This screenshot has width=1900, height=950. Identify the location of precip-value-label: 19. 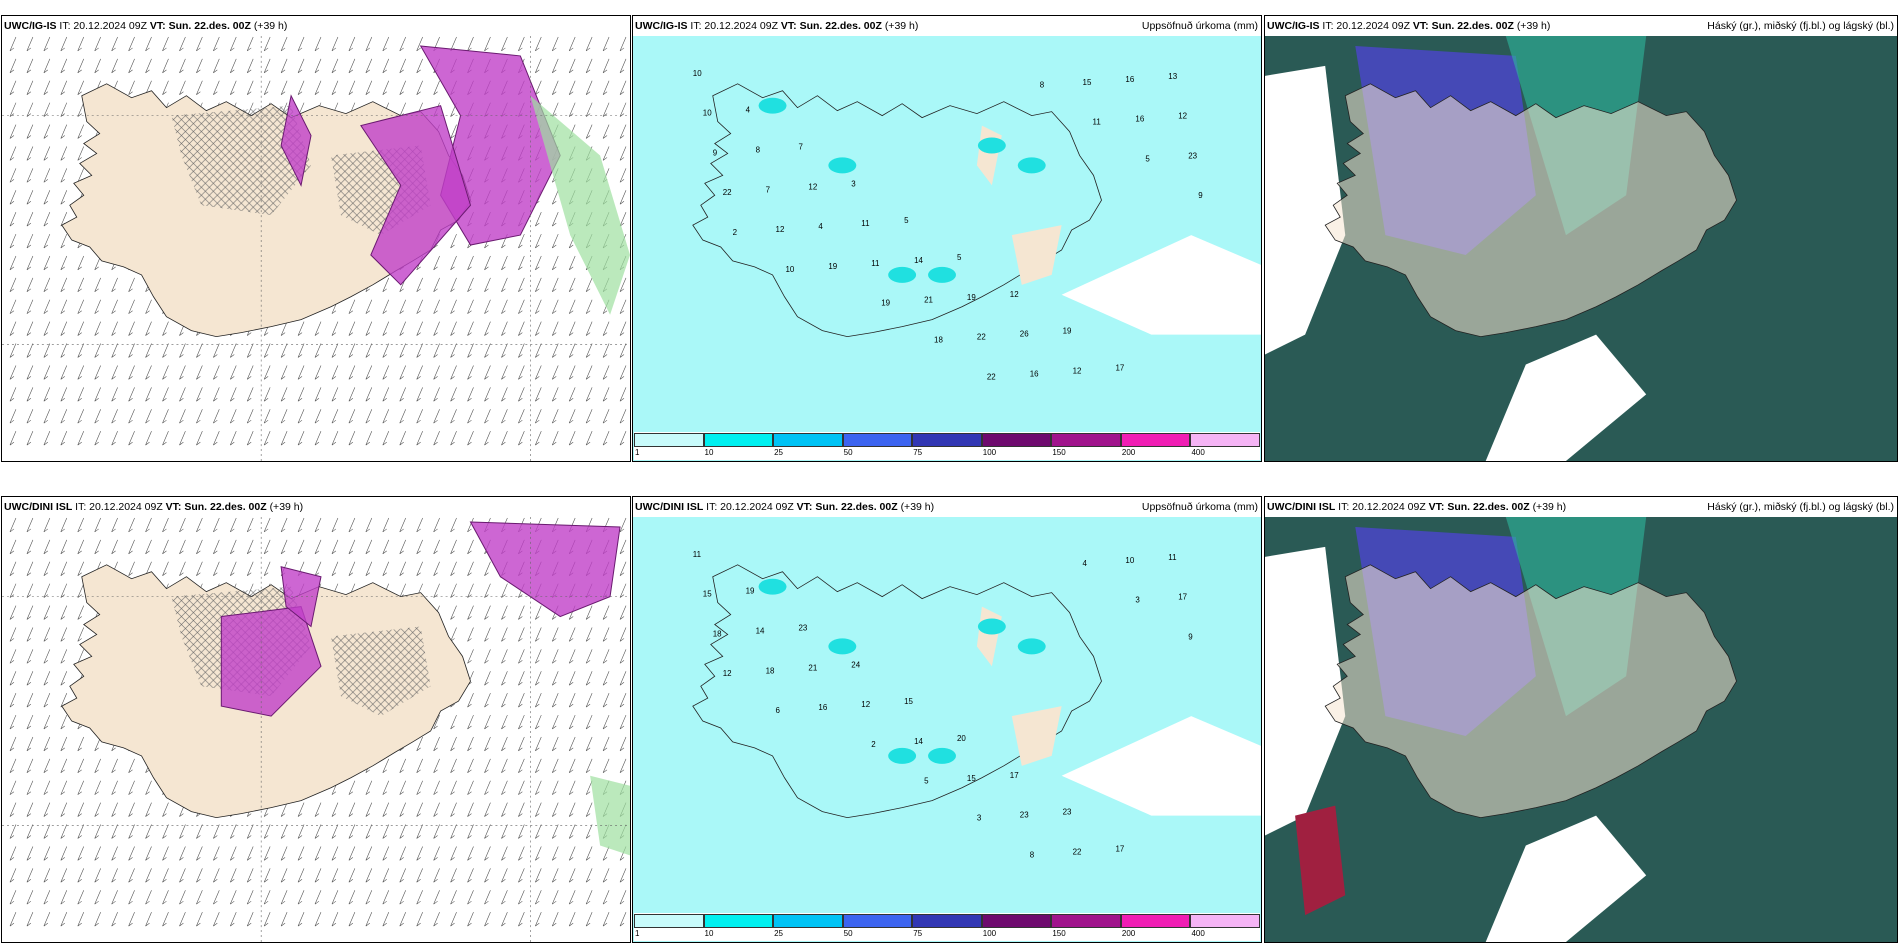
(1067, 331).